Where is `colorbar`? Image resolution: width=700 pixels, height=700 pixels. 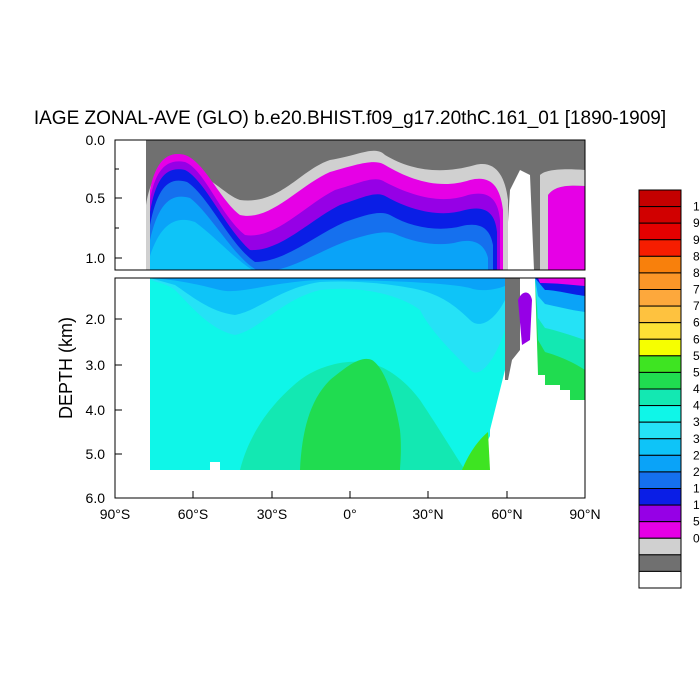
colorbar is located at coordinates (660, 389).